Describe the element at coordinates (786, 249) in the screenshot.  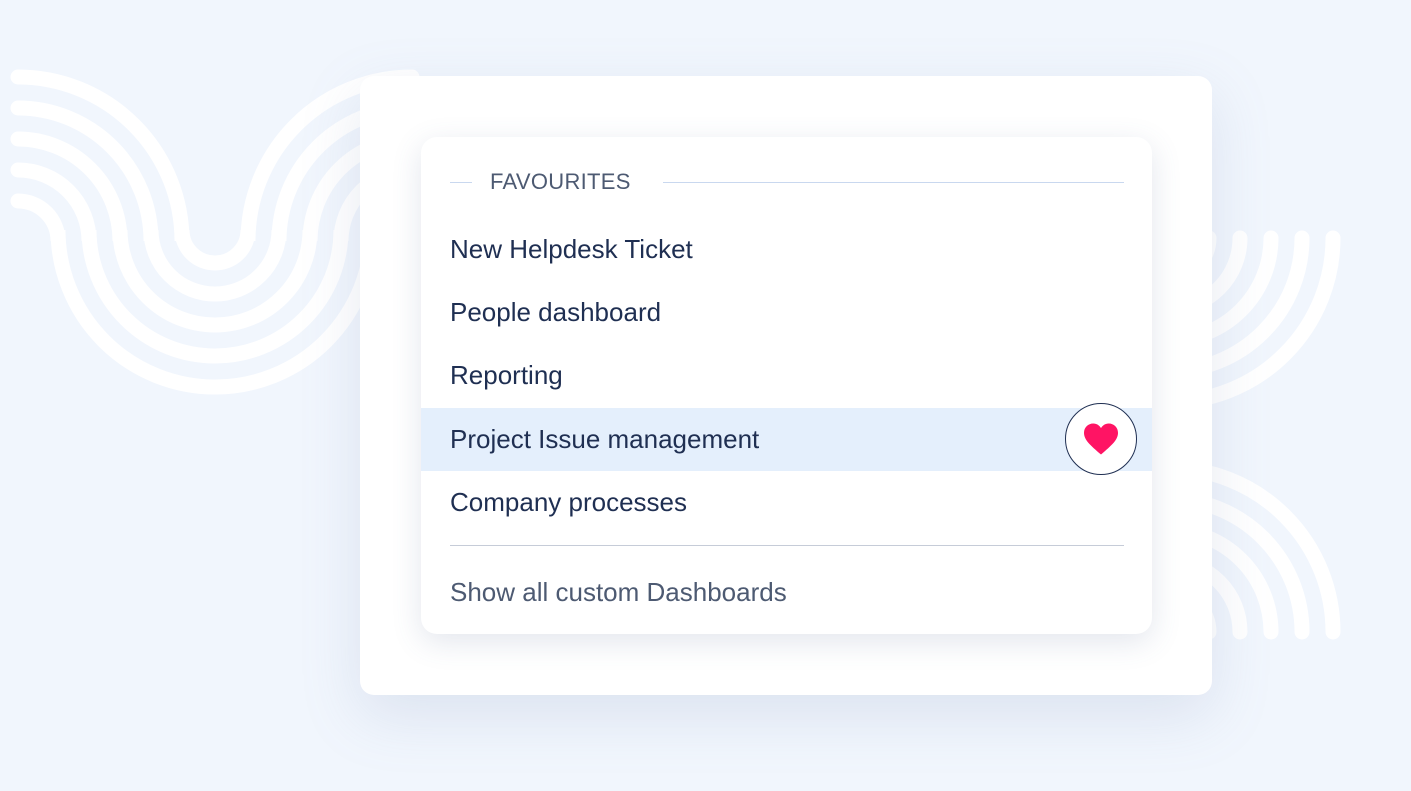
I see `menu-item-new-helpdesk-ticket: New Helpdesk Ticket` at that location.